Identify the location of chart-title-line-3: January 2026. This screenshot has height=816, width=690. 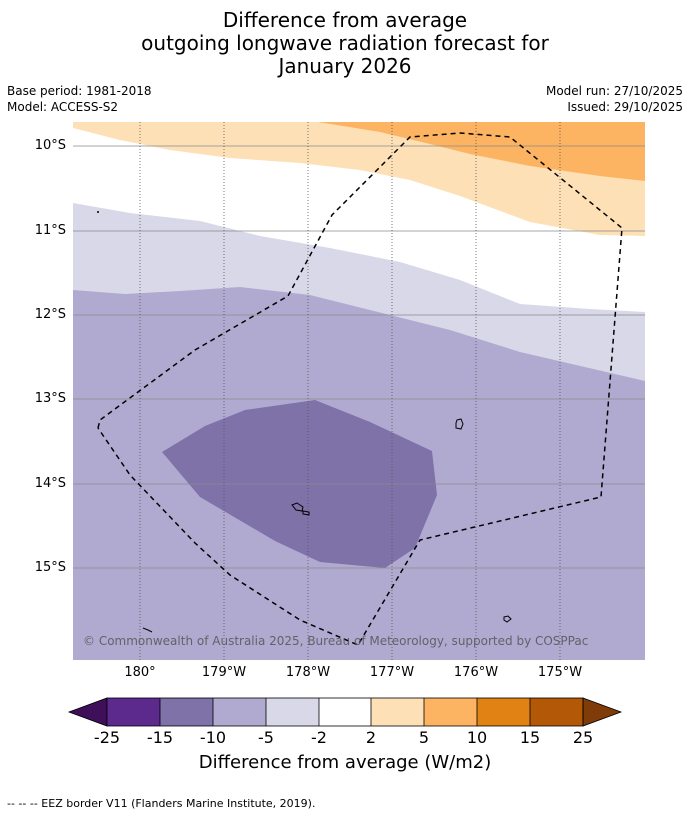
(345, 66).